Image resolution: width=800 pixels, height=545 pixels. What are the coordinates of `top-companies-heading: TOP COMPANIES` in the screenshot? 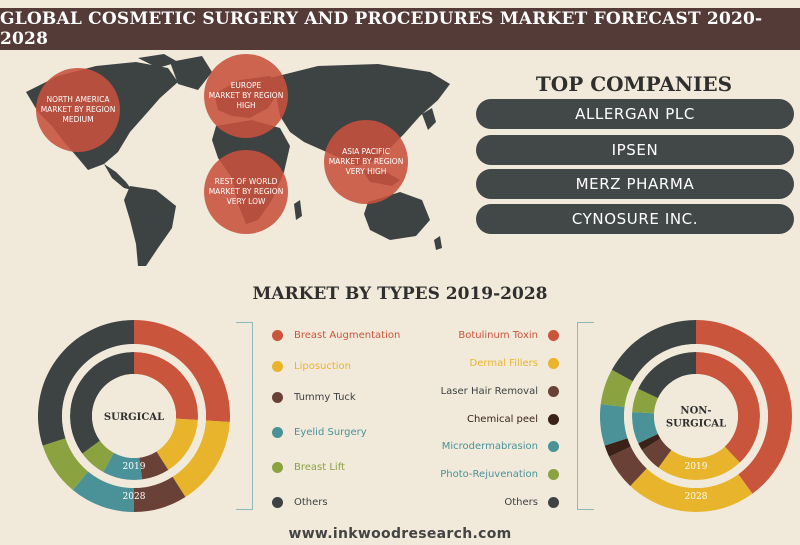 It's located at (634, 84).